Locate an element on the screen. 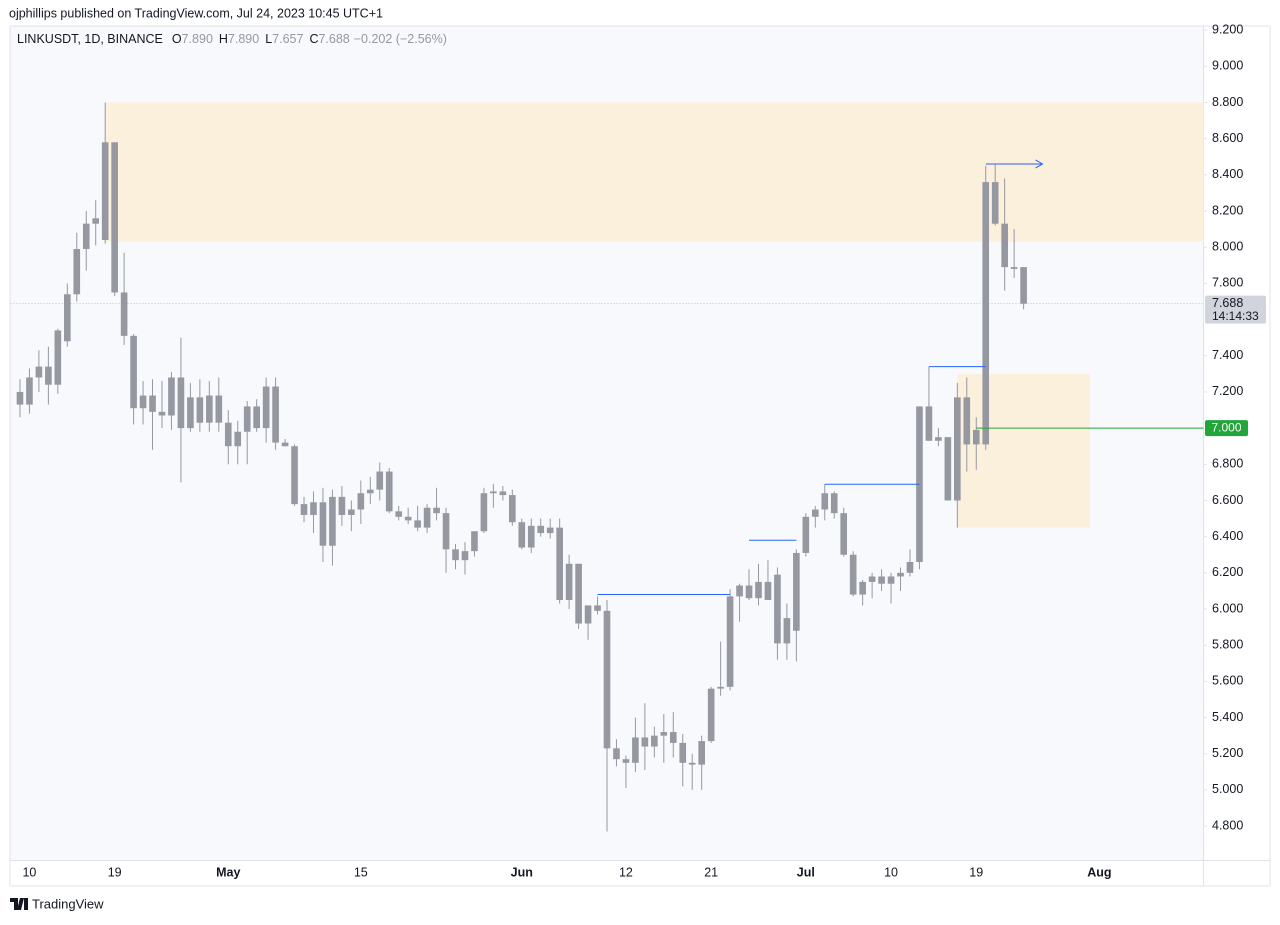 The width and height of the screenshot is (1280, 925). level-arrow is located at coordinates (1039, 164).